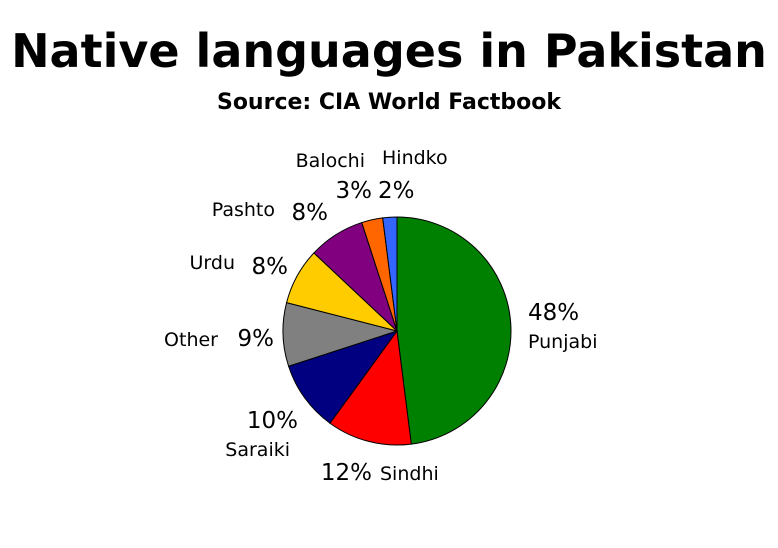 The image size is (778, 548). Describe the element at coordinates (454, 330) in the screenshot. I see `pie-slice-punjabi` at that location.